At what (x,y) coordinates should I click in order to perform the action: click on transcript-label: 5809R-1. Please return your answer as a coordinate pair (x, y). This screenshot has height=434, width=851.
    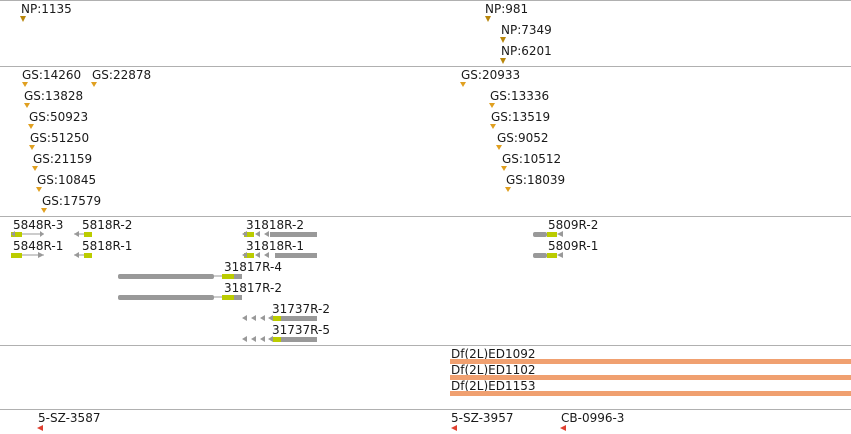
    Looking at the image, I should click on (573, 246).